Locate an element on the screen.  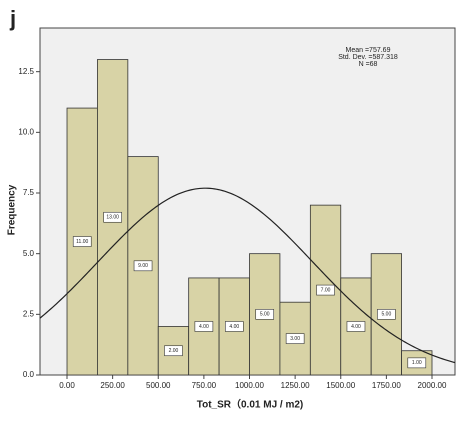
value-label: 1.00 is located at coordinates (417, 363).